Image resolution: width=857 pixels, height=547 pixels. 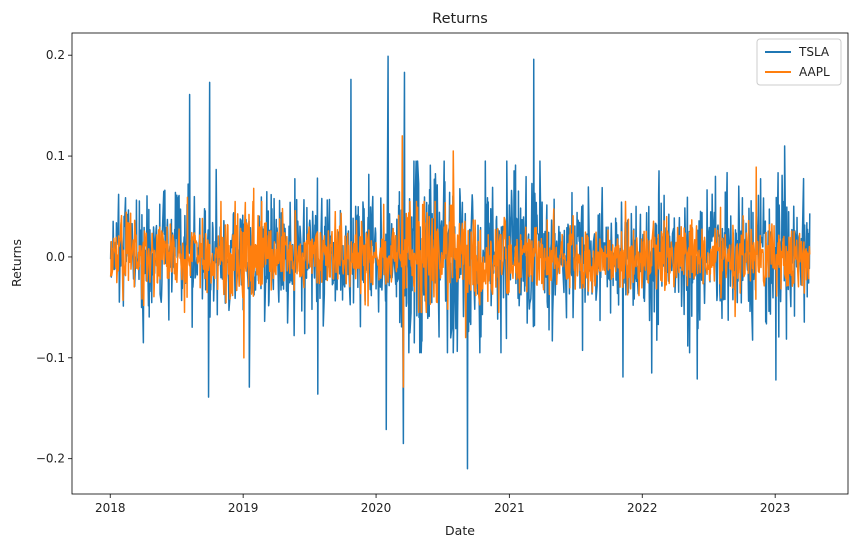 What do you see at coordinates (442, 504) in the screenshot?
I see `x-axis-ticks: 2018 2019 2020 2021 2022 2023` at bounding box center [442, 504].